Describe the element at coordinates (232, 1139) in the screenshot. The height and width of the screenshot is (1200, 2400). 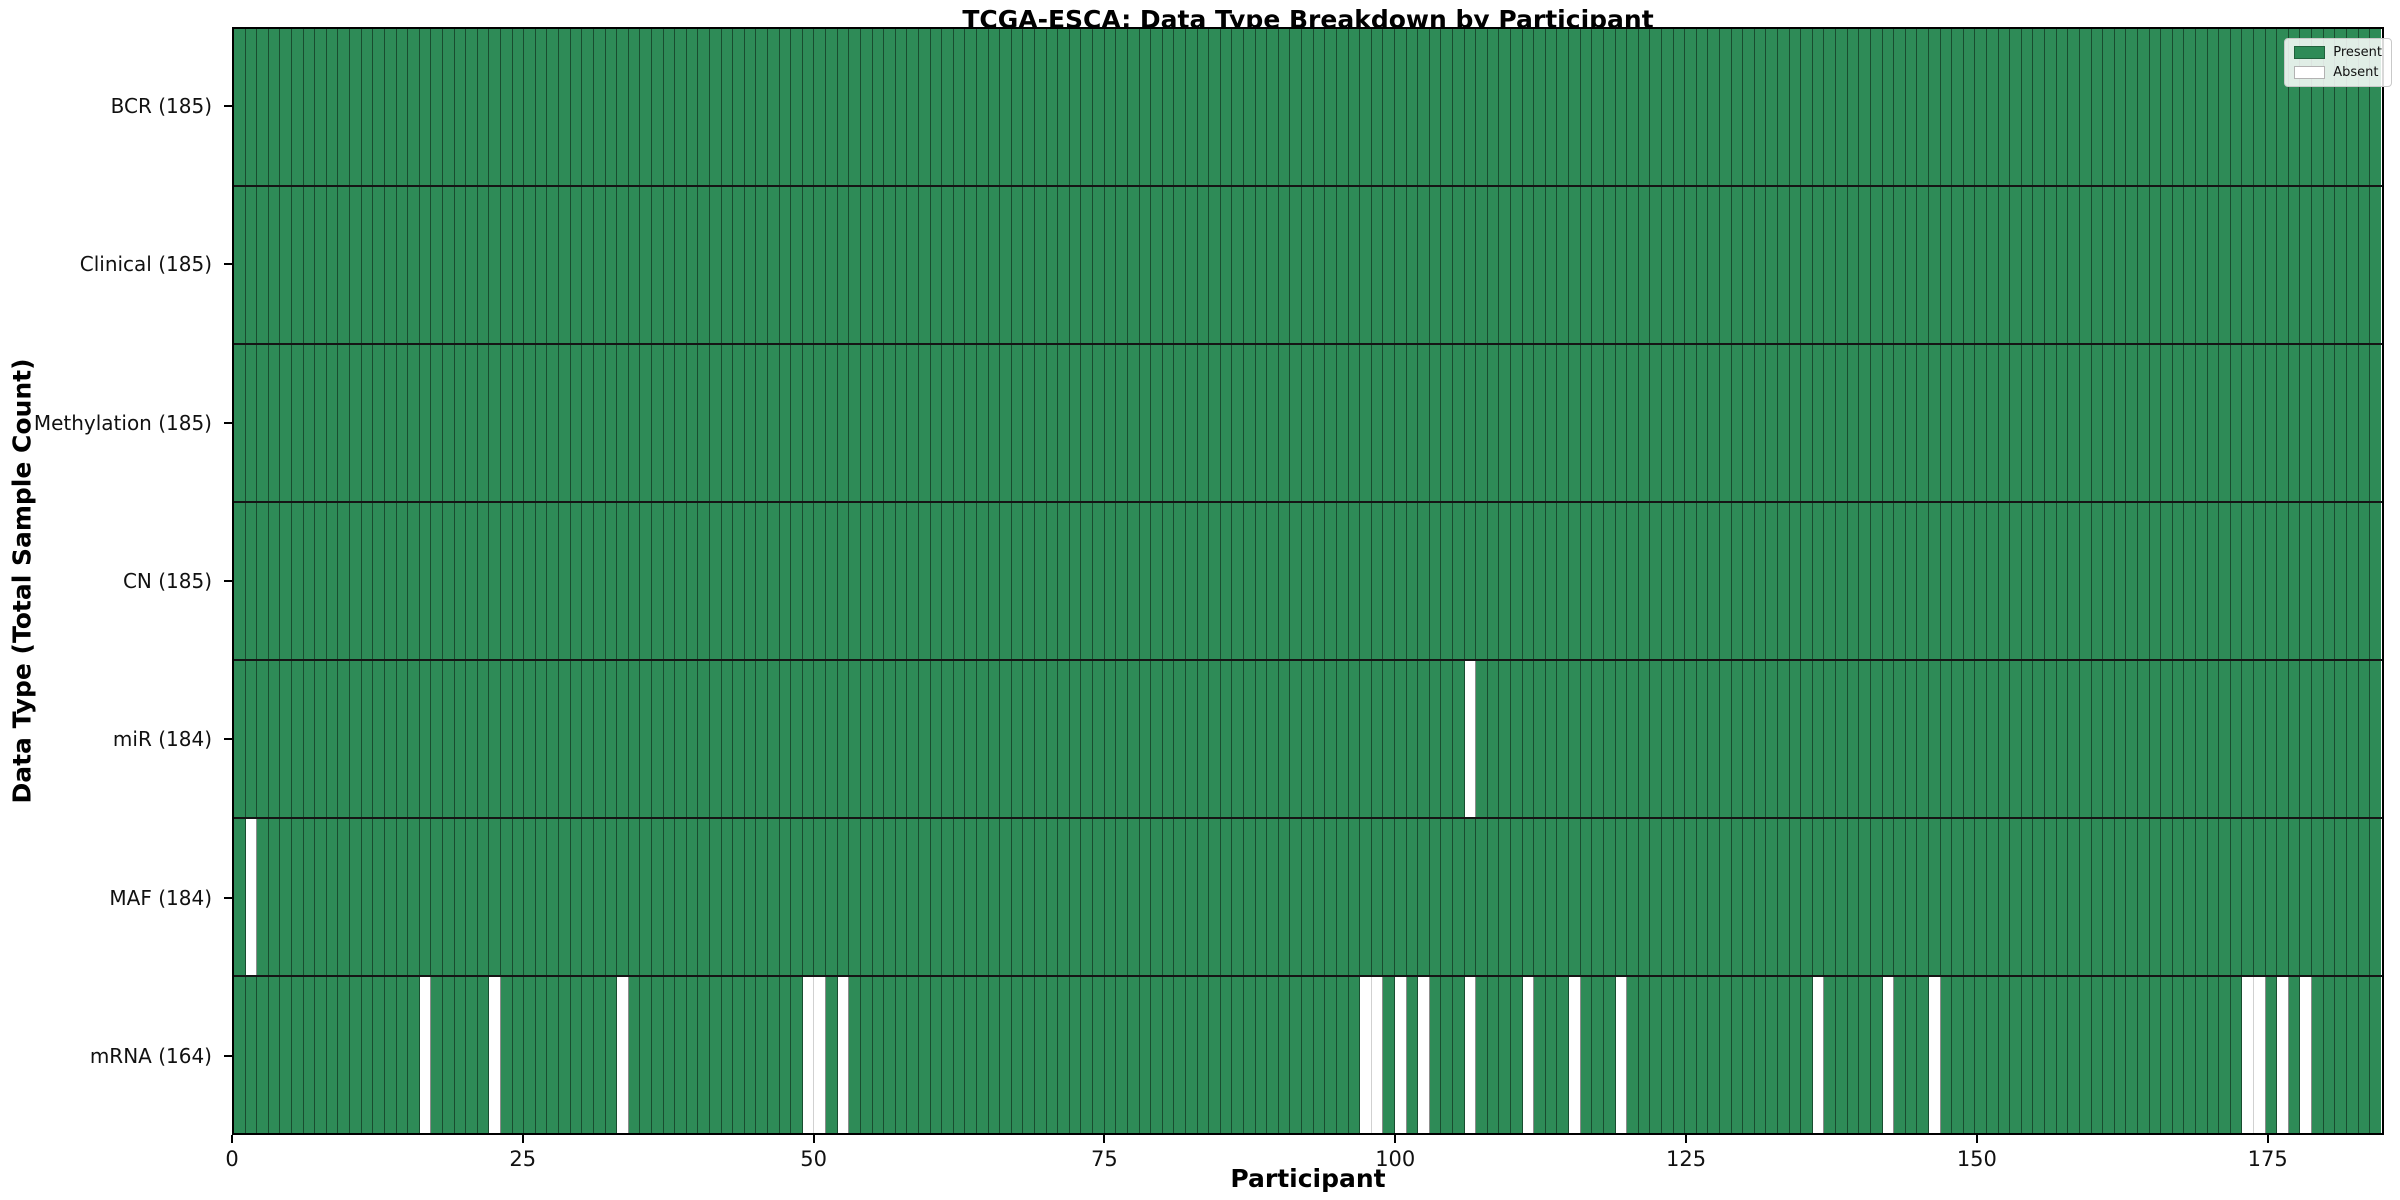
I see `x-tick-mark` at that location.